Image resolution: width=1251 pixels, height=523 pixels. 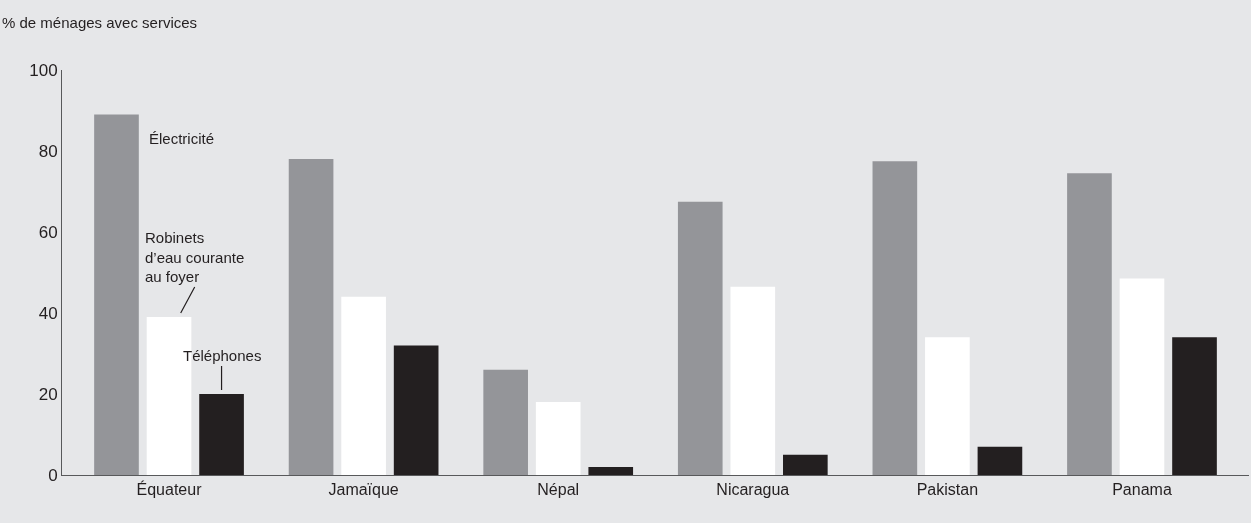 I want to click on x-tick-label: Pakistan, so click(x=947, y=490).